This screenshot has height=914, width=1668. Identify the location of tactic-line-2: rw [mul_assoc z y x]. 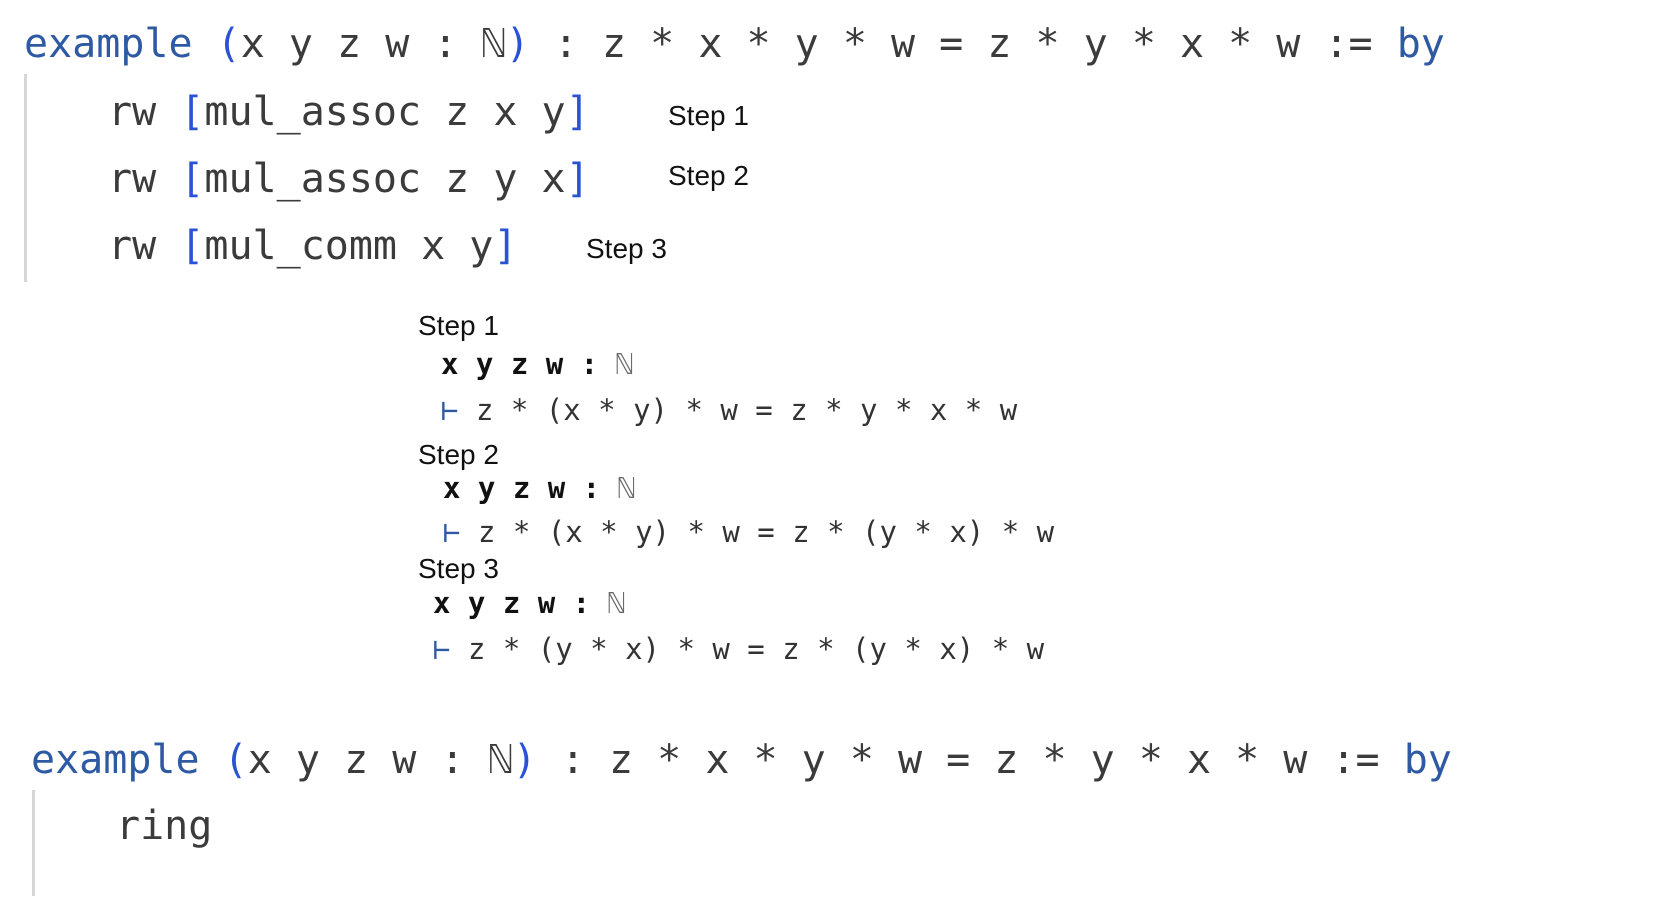
(349, 179).